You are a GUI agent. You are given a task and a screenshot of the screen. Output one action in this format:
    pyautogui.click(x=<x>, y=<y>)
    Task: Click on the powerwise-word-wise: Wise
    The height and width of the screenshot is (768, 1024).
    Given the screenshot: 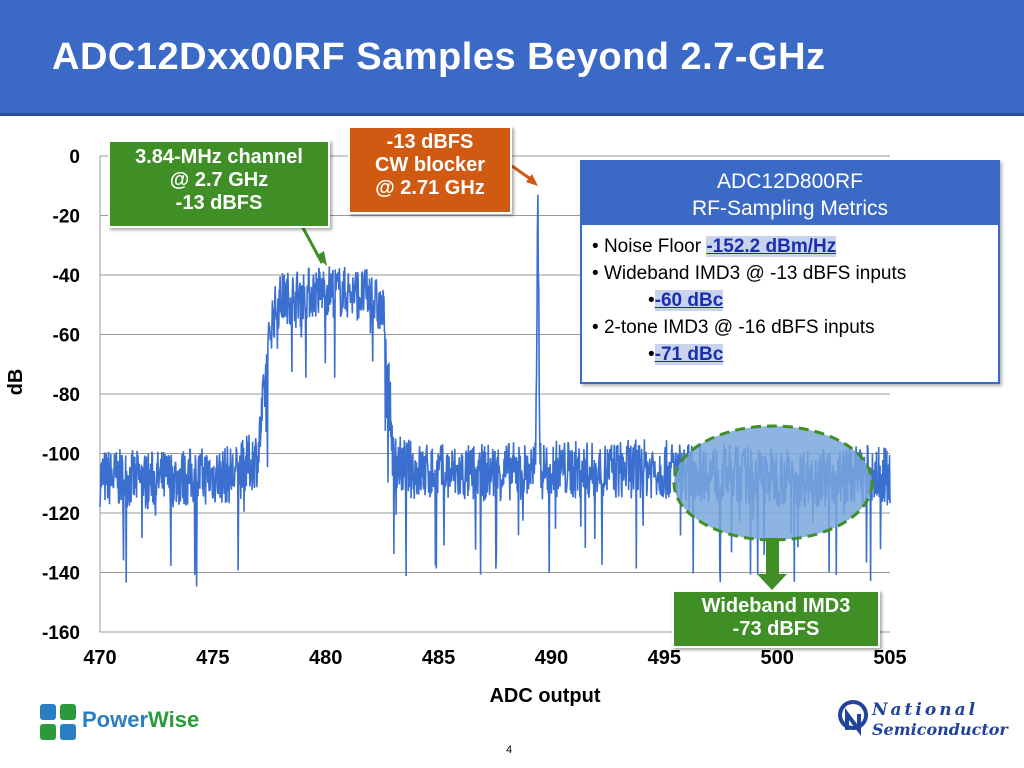 What is the action you would take?
    pyautogui.click(x=174, y=719)
    